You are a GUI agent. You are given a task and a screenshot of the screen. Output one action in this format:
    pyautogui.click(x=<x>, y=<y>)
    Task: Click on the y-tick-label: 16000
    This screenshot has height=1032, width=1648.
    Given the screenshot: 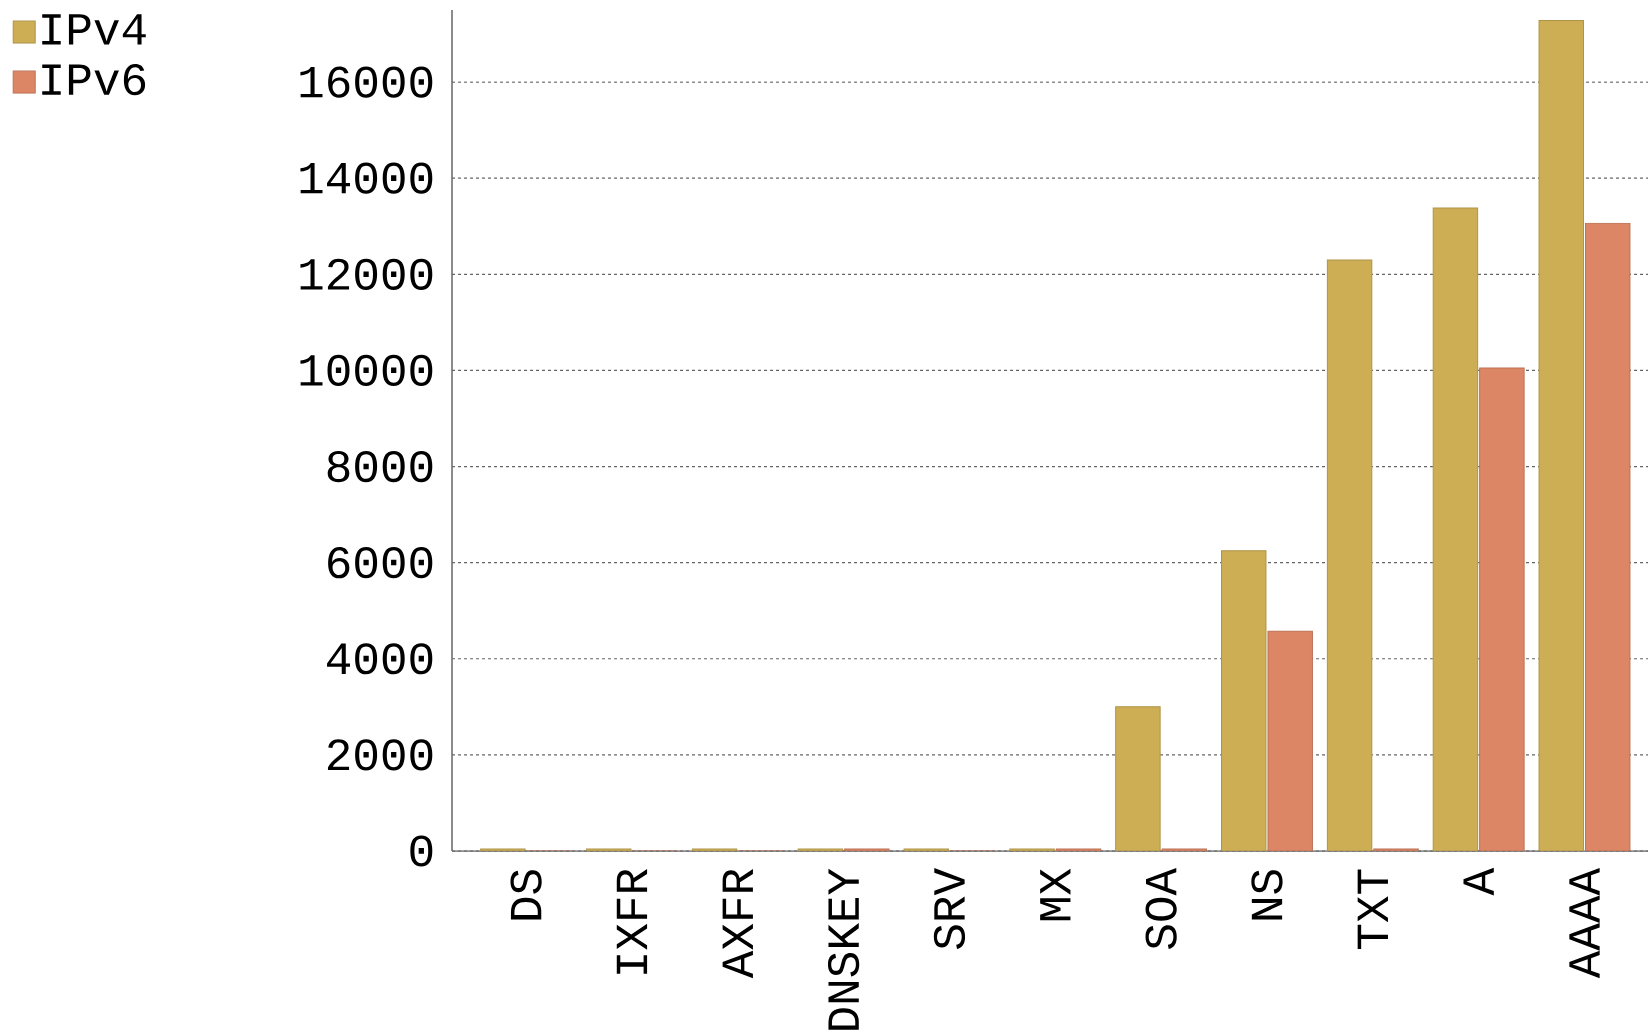 What is the action you would take?
    pyautogui.click(x=366, y=82)
    